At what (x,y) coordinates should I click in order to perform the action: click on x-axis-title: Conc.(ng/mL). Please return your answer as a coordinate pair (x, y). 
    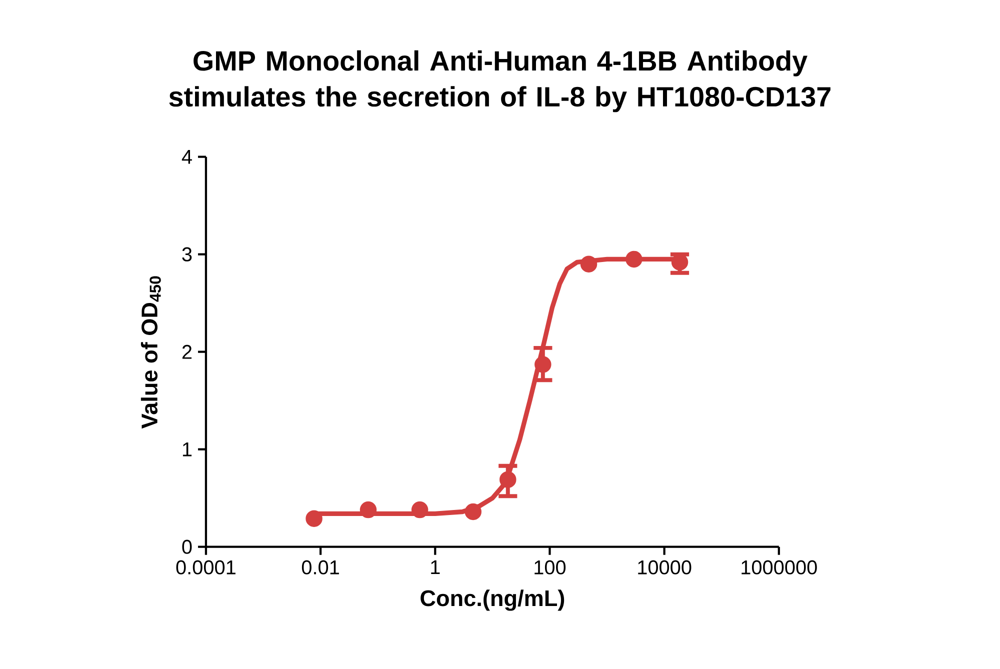
    Looking at the image, I should click on (492, 600).